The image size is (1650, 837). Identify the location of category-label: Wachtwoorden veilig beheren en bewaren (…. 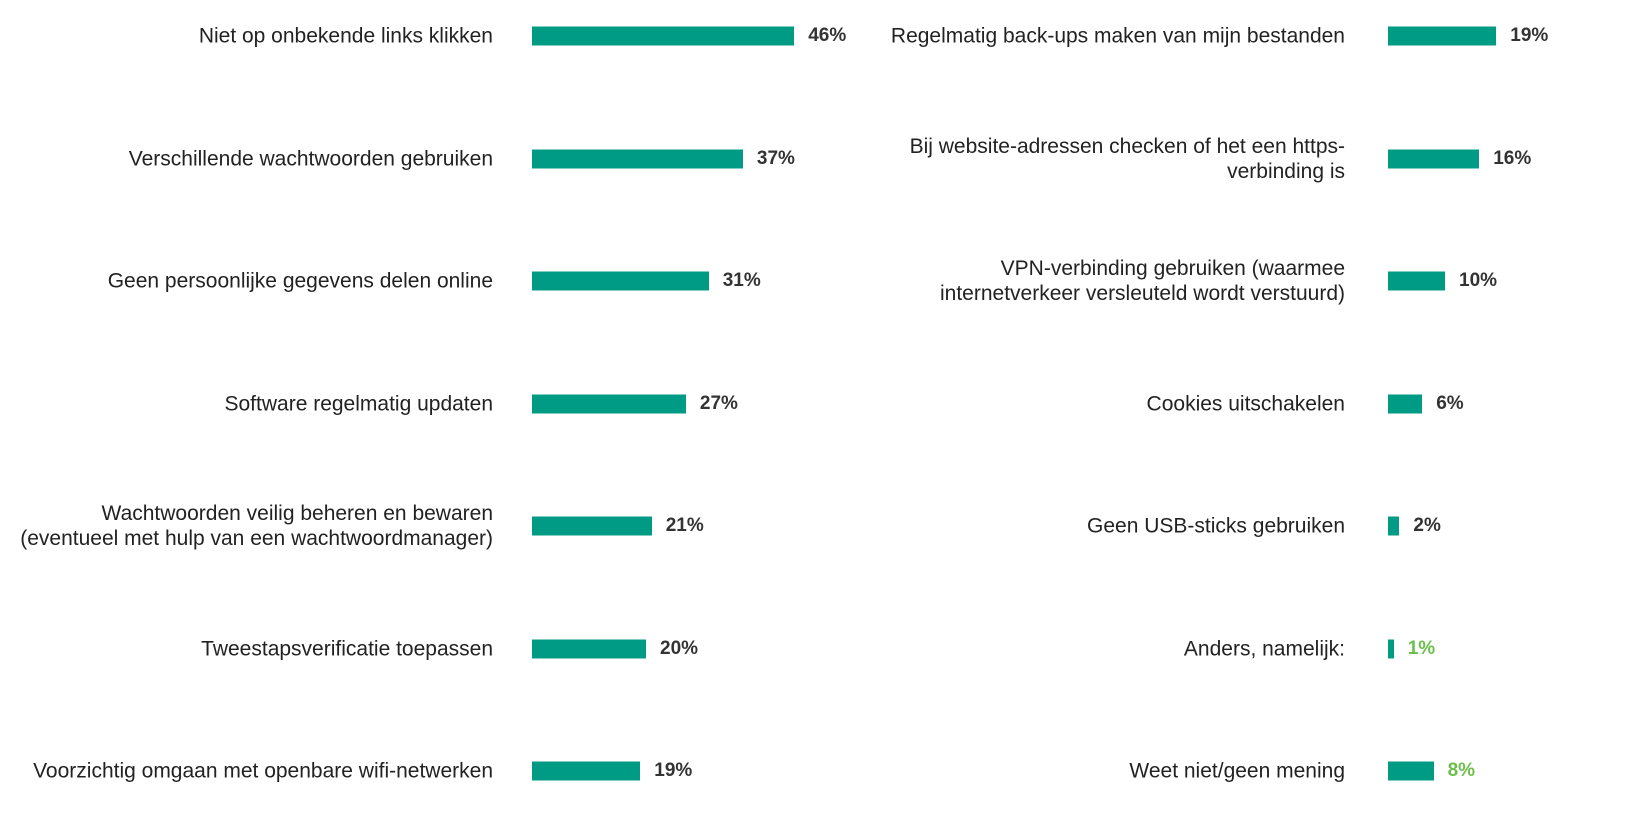
(256, 526).